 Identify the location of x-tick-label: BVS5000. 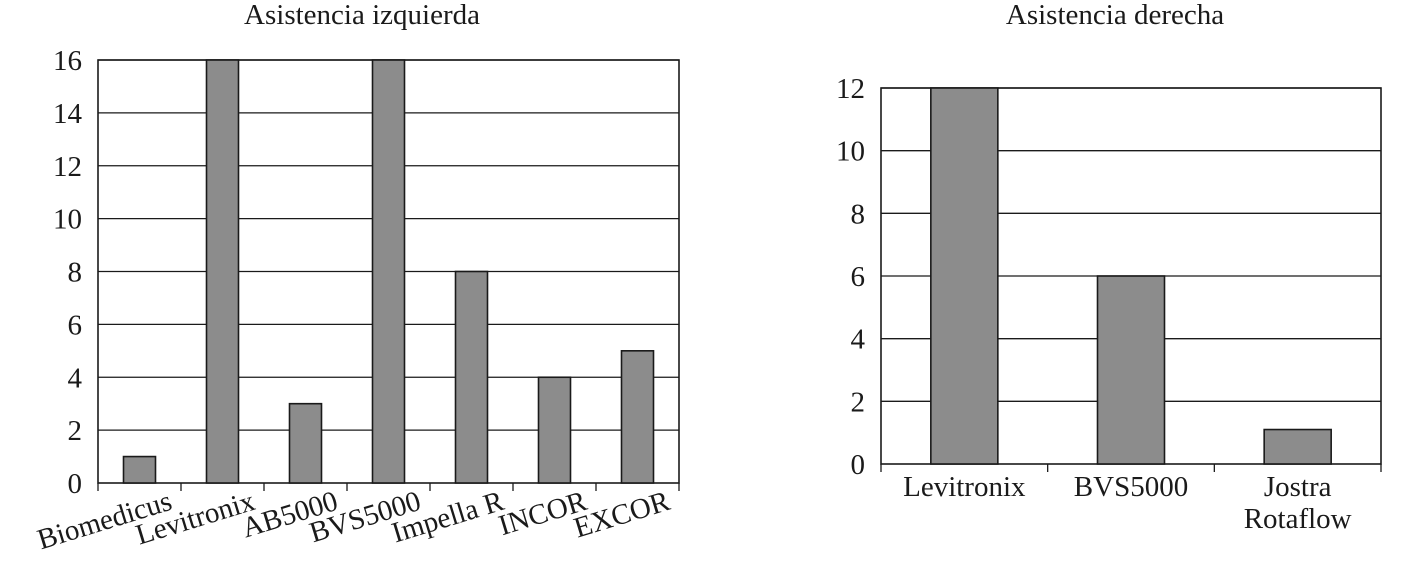
(1131, 487).